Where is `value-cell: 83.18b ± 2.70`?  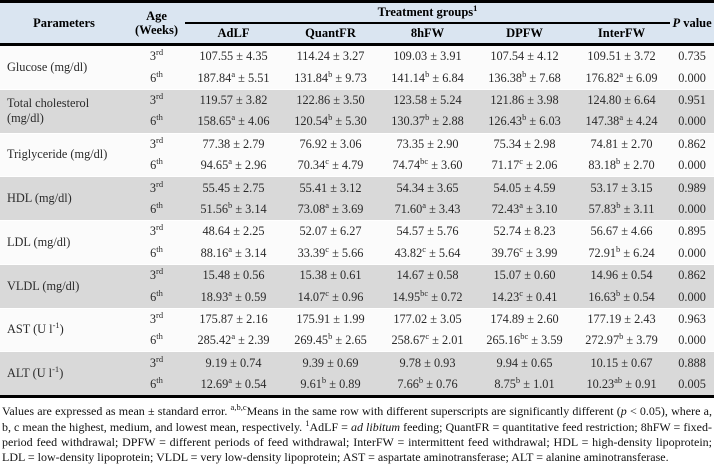 value-cell: 83.18b ± 2.70 is located at coordinates (622, 165).